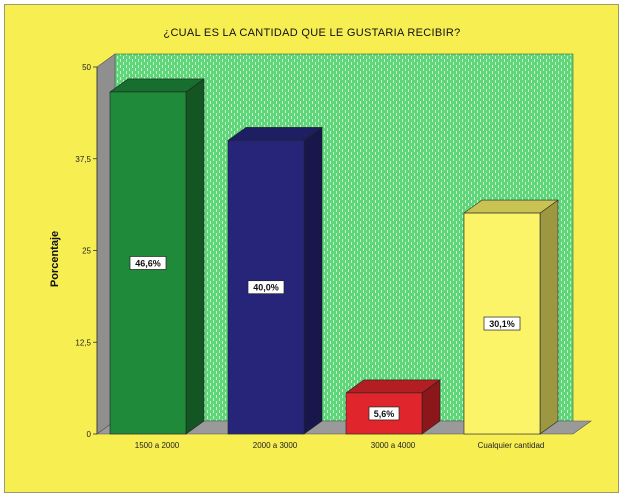  I want to click on data-label: 5,6%, so click(384, 414).